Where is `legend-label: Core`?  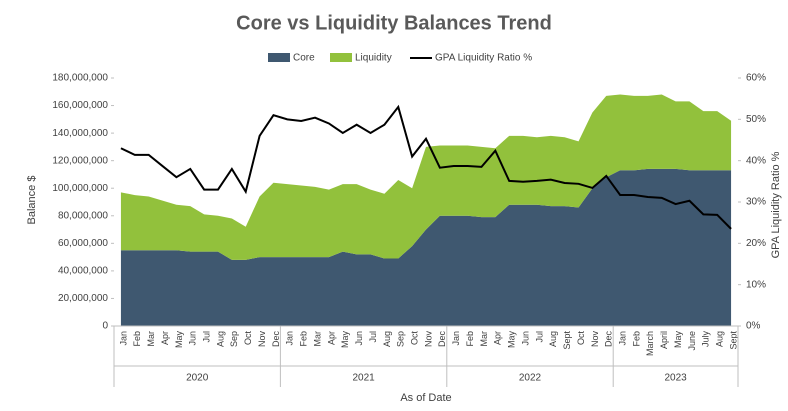
legend-label: Core is located at coordinates (304, 58).